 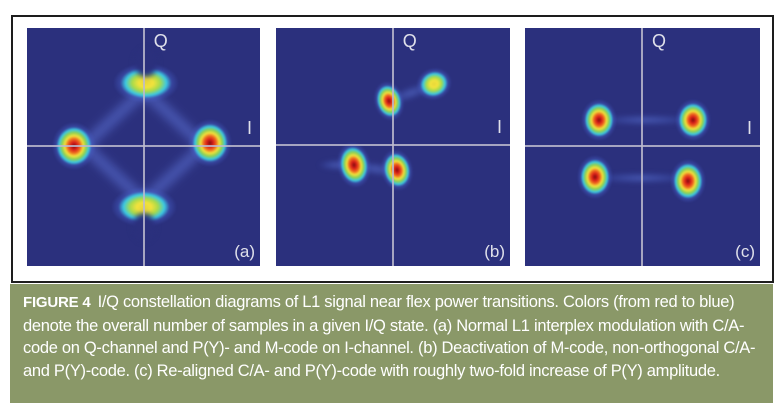 What do you see at coordinates (244, 251) in the screenshot?
I see `panel-label: (a)` at bounding box center [244, 251].